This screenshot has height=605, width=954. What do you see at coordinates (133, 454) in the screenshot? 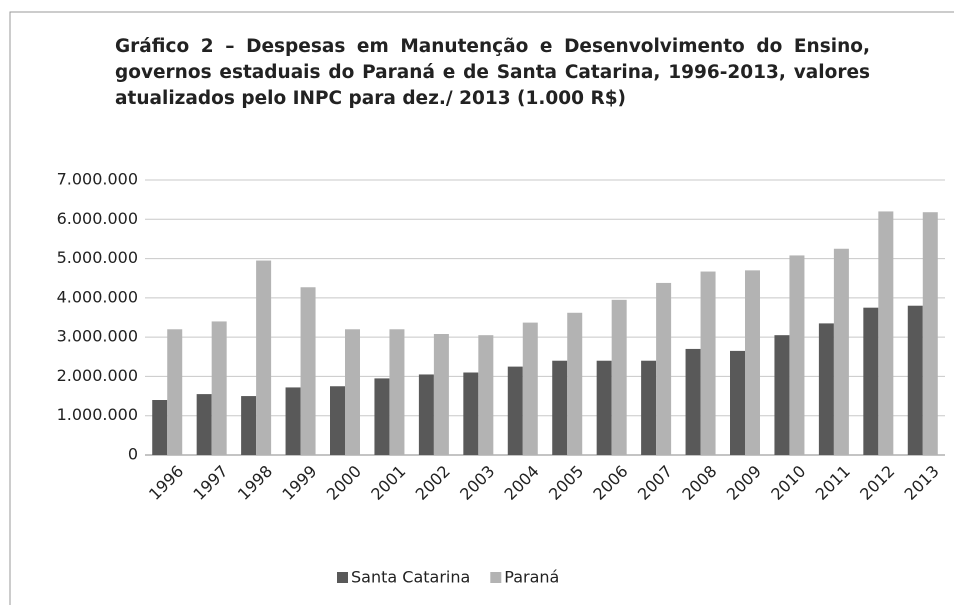
I see `y-tick-label: 0` at bounding box center [133, 454].